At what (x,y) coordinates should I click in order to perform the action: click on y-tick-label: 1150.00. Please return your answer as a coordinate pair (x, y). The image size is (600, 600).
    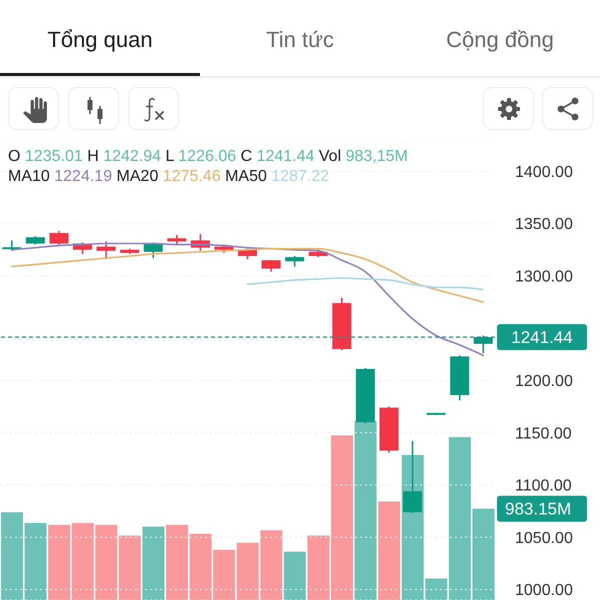
    Looking at the image, I should click on (543, 433).